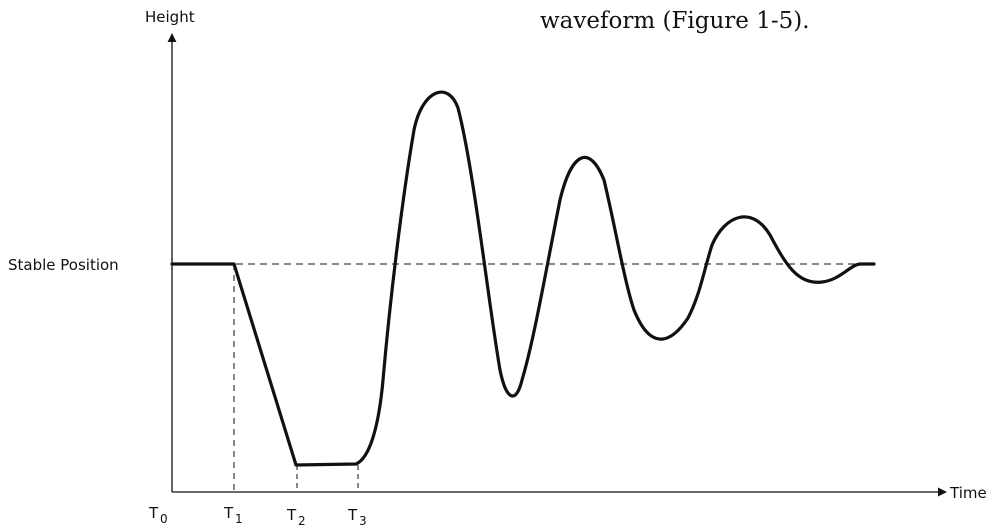  I want to click on time-marker-t3: T 3, so click(357, 517).